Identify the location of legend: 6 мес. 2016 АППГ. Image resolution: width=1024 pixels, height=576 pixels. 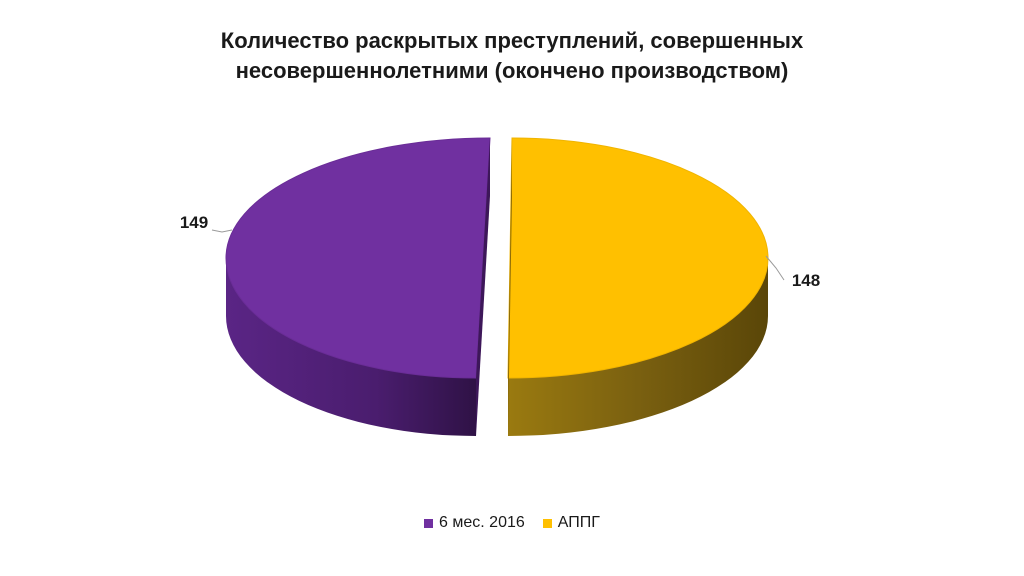
(512, 523).